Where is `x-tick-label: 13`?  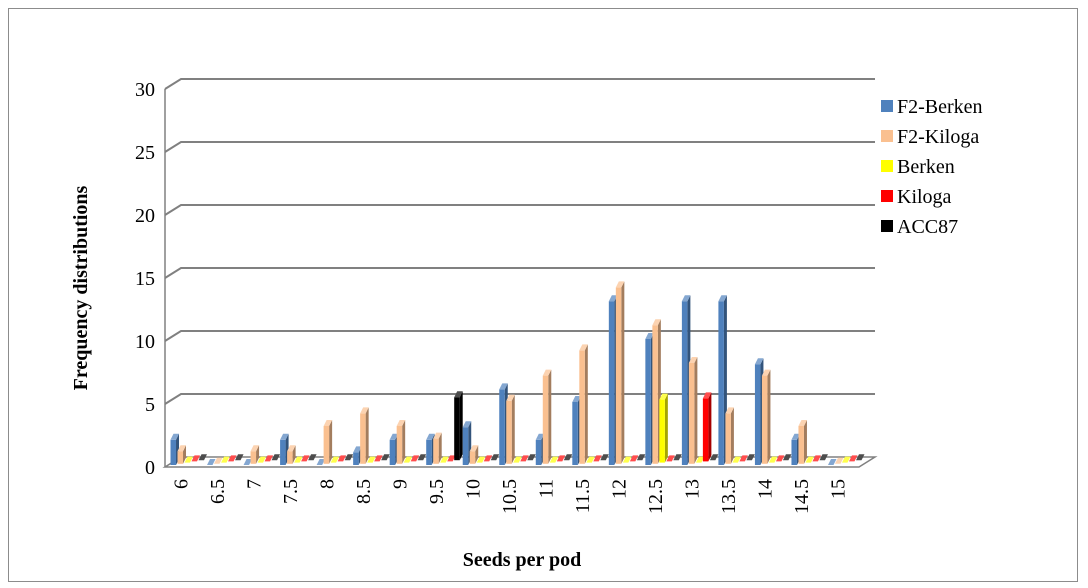 x-tick-label: 13 is located at coordinates (693, 489).